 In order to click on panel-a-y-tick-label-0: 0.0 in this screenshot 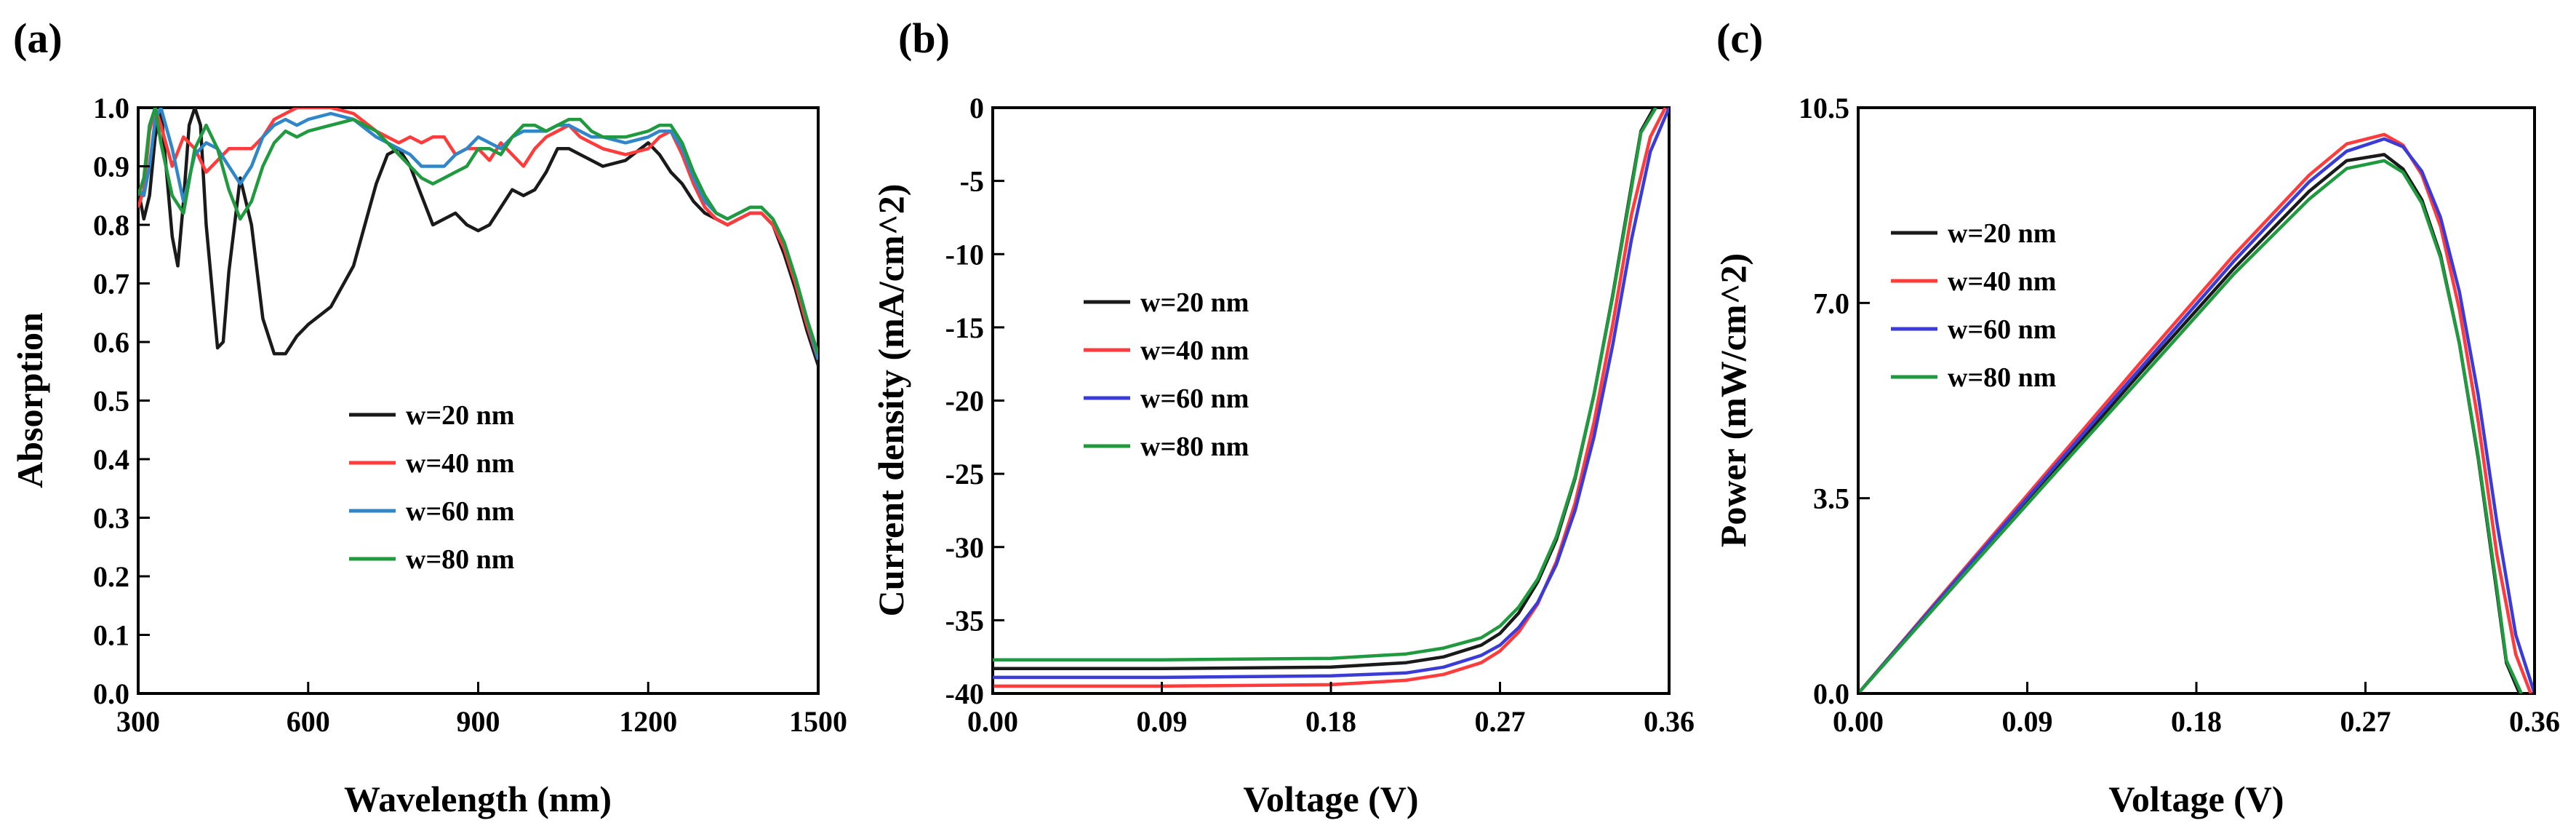, I will do `click(111, 693)`.